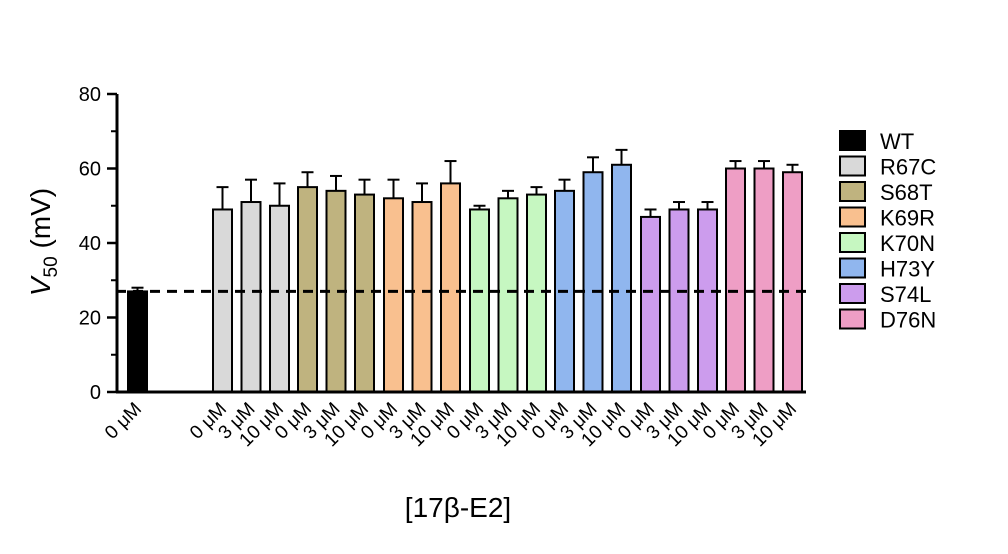 The width and height of the screenshot is (1008, 554). Describe the element at coordinates (458, 507) in the screenshot. I see `x-axis-title: [17β-E2]` at that location.